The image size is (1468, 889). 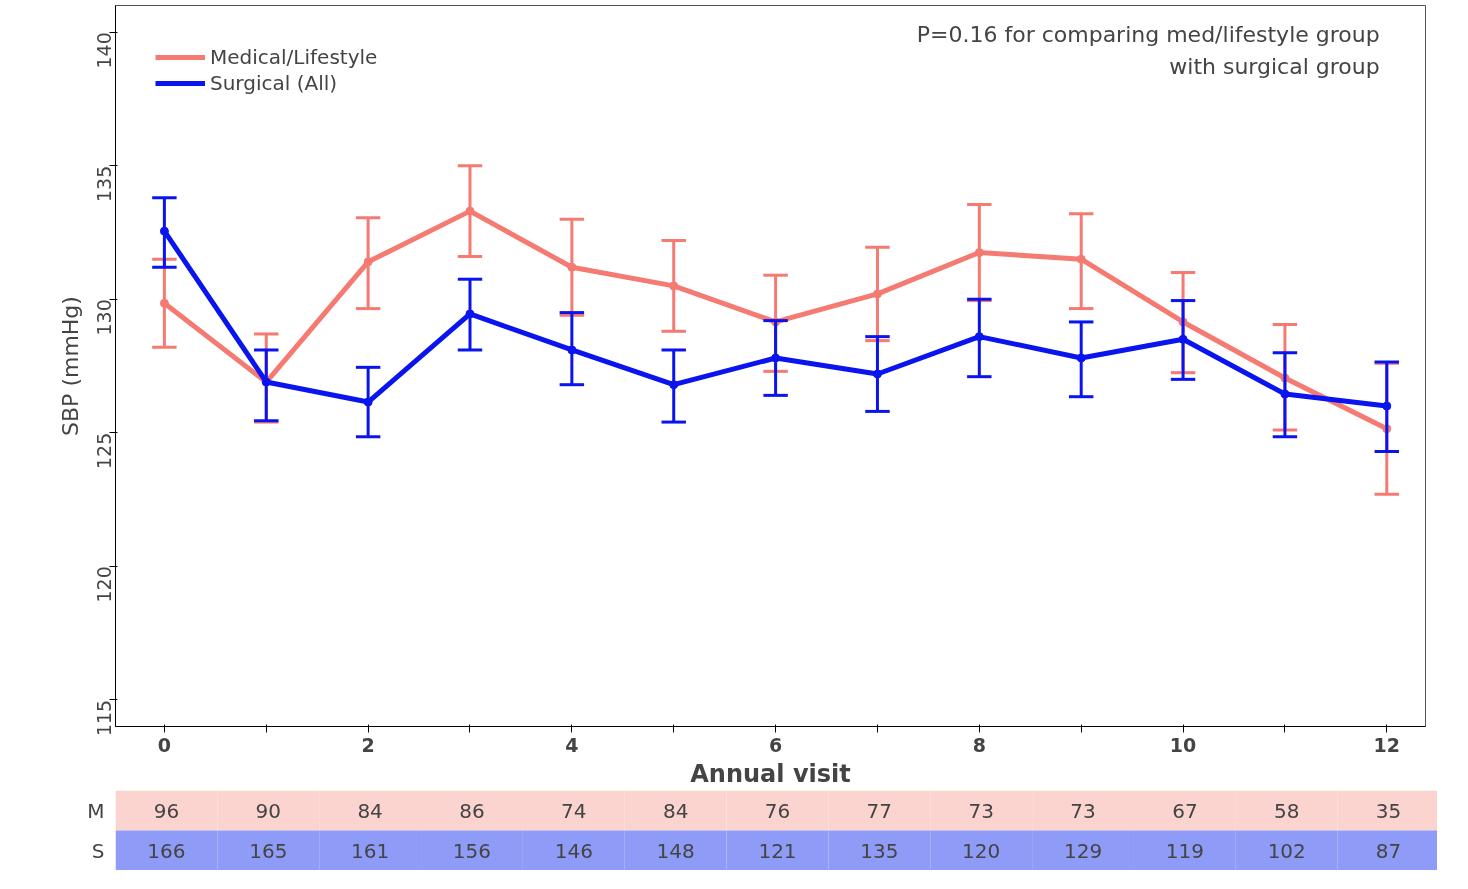 I want to click on y-axis-title: SBP (mmHg), so click(x=70, y=366).